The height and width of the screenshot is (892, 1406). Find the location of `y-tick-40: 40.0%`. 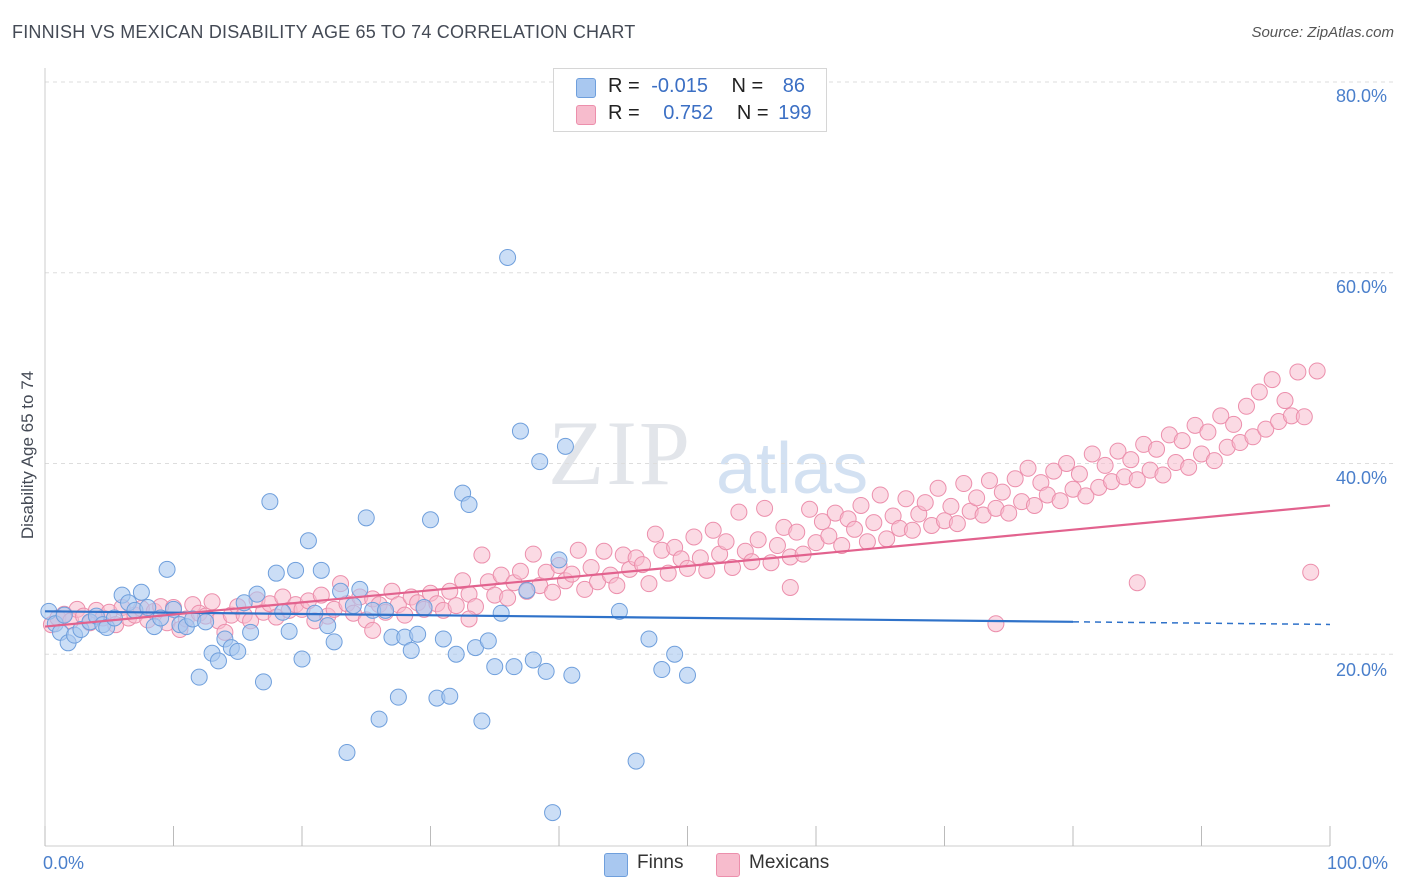

y-tick-40: 40.0% is located at coordinates (1362, 478).